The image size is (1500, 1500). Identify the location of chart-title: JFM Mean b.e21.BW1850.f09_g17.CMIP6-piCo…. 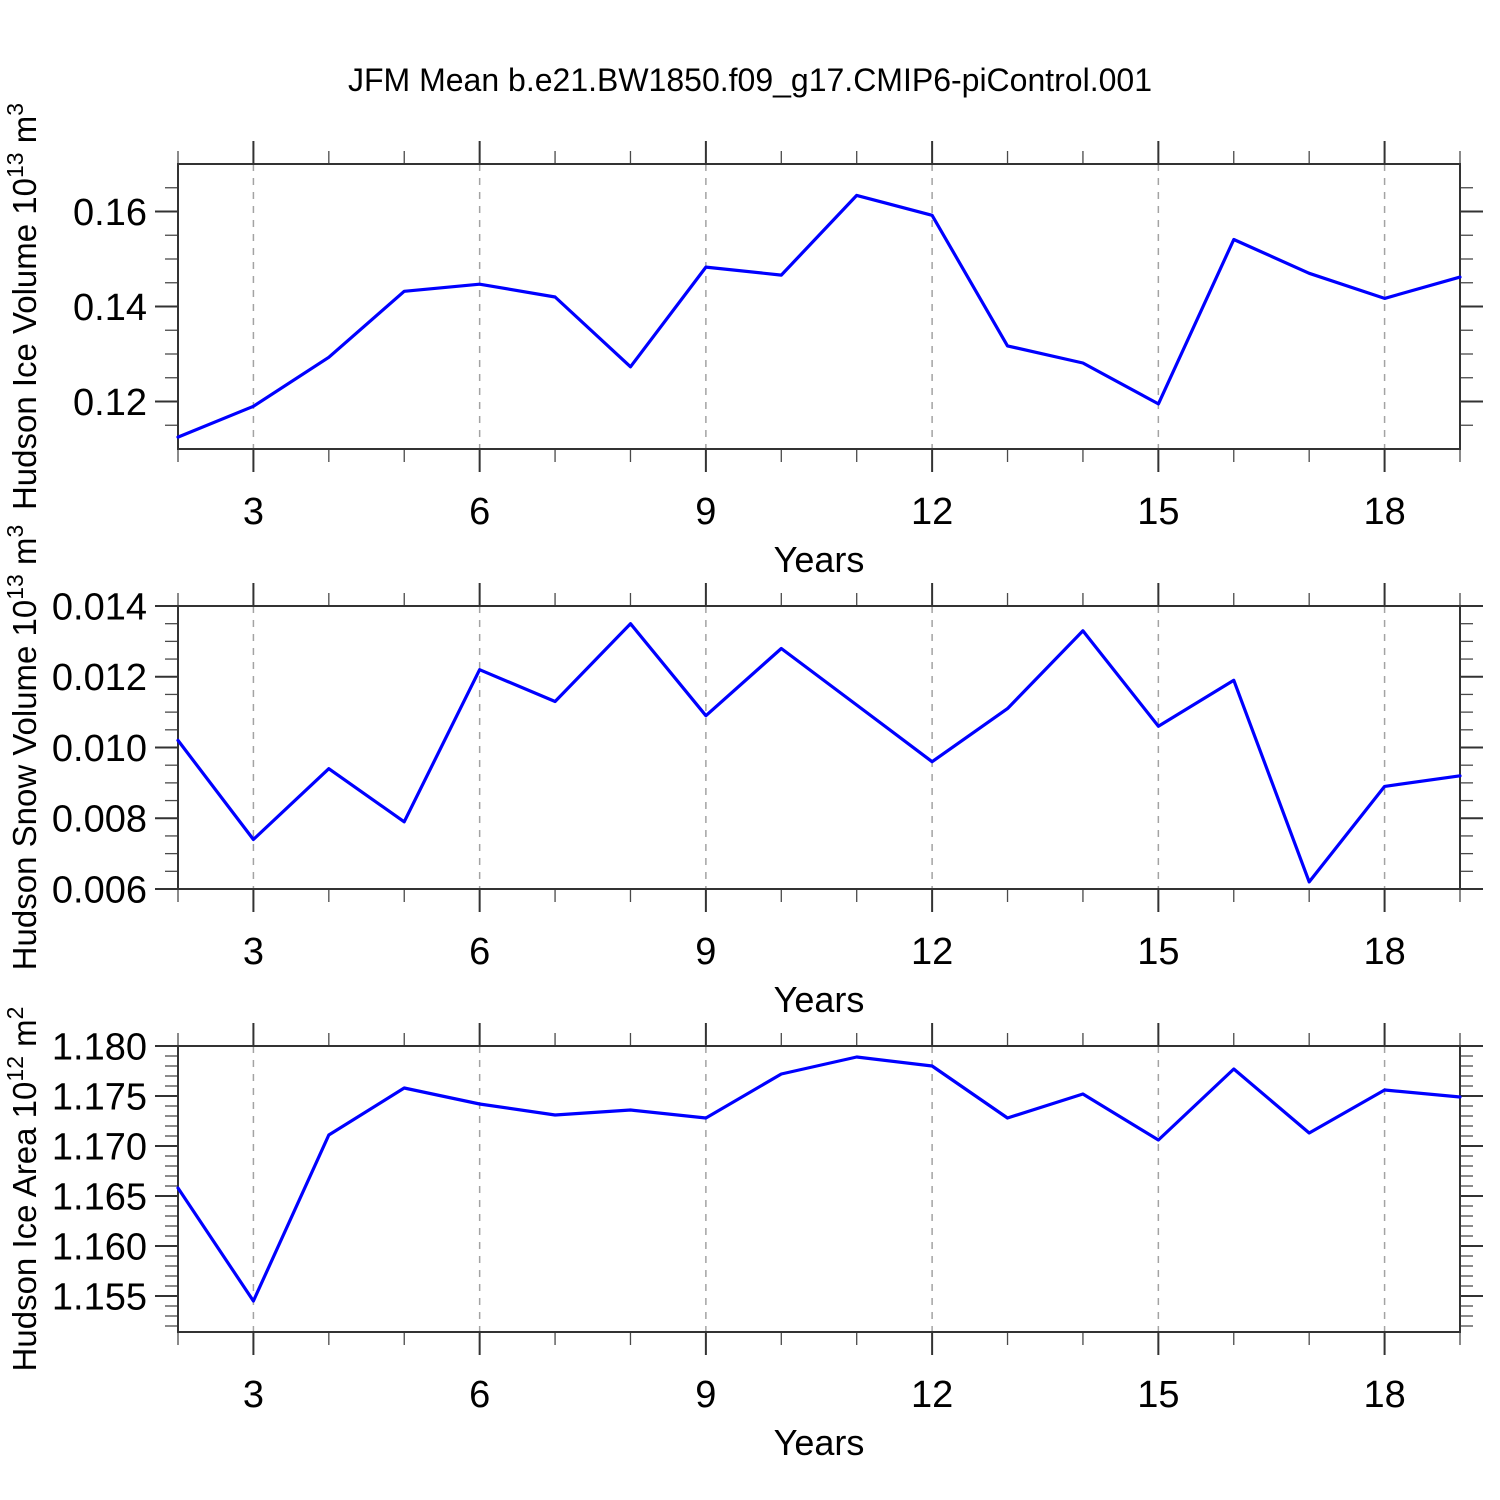
(750, 80).